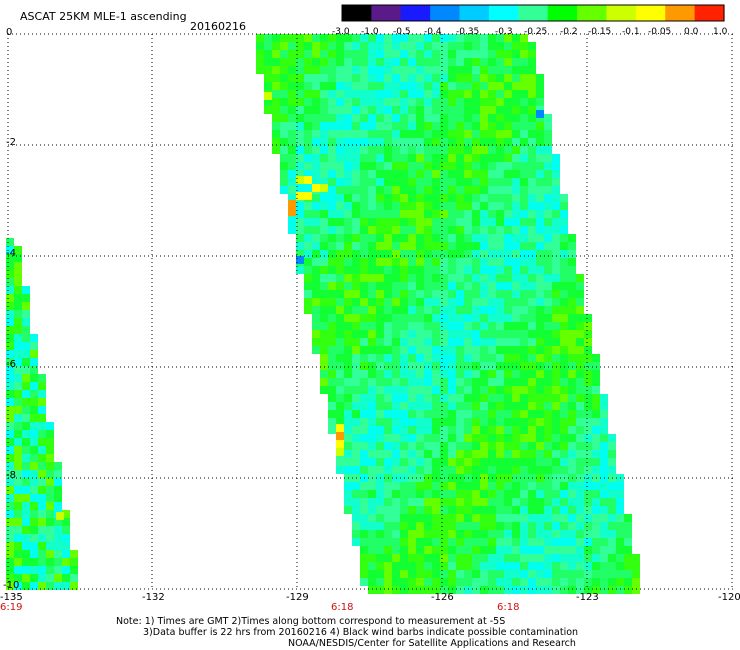 The height and width of the screenshot is (650, 740). I want to click on colorbar-segment, so click(474, 13).